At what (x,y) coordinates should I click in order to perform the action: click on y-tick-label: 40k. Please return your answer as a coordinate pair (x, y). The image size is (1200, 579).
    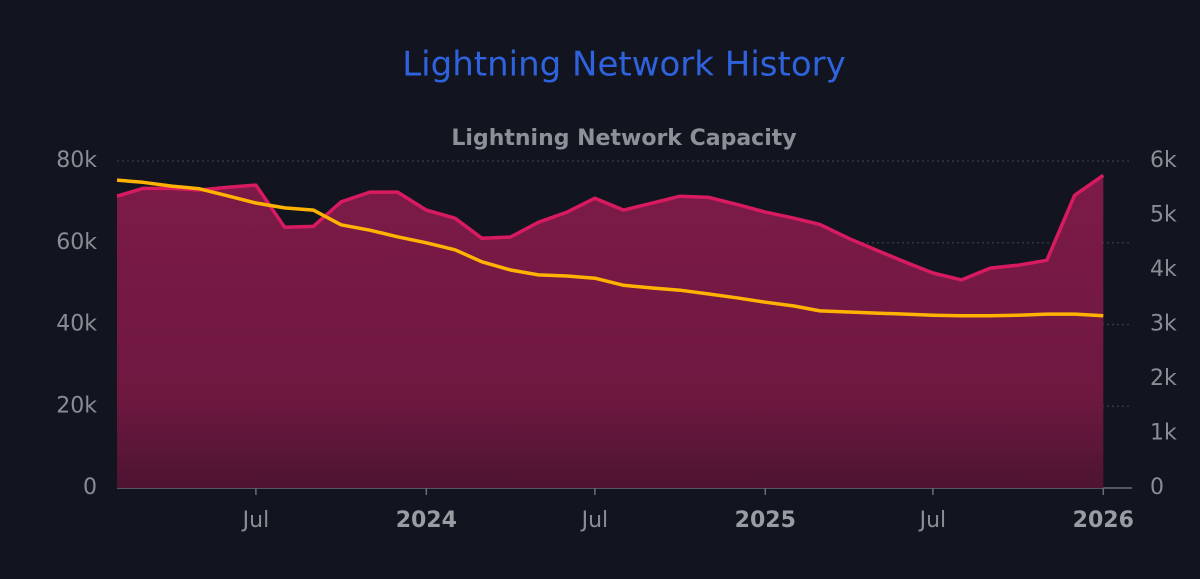
    Looking at the image, I should click on (76, 324).